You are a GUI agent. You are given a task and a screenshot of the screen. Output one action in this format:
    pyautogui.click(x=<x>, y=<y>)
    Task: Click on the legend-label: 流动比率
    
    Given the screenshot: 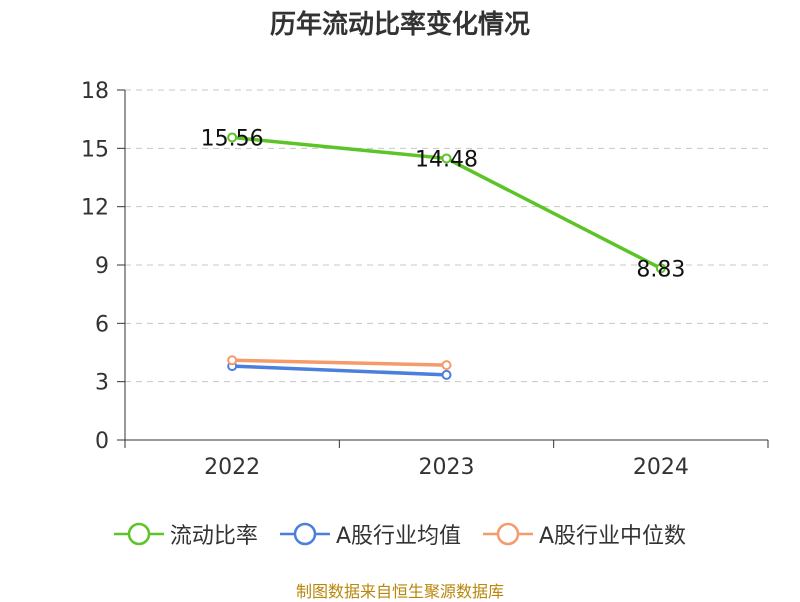 What is the action you would take?
    pyautogui.click(x=213, y=536)
    